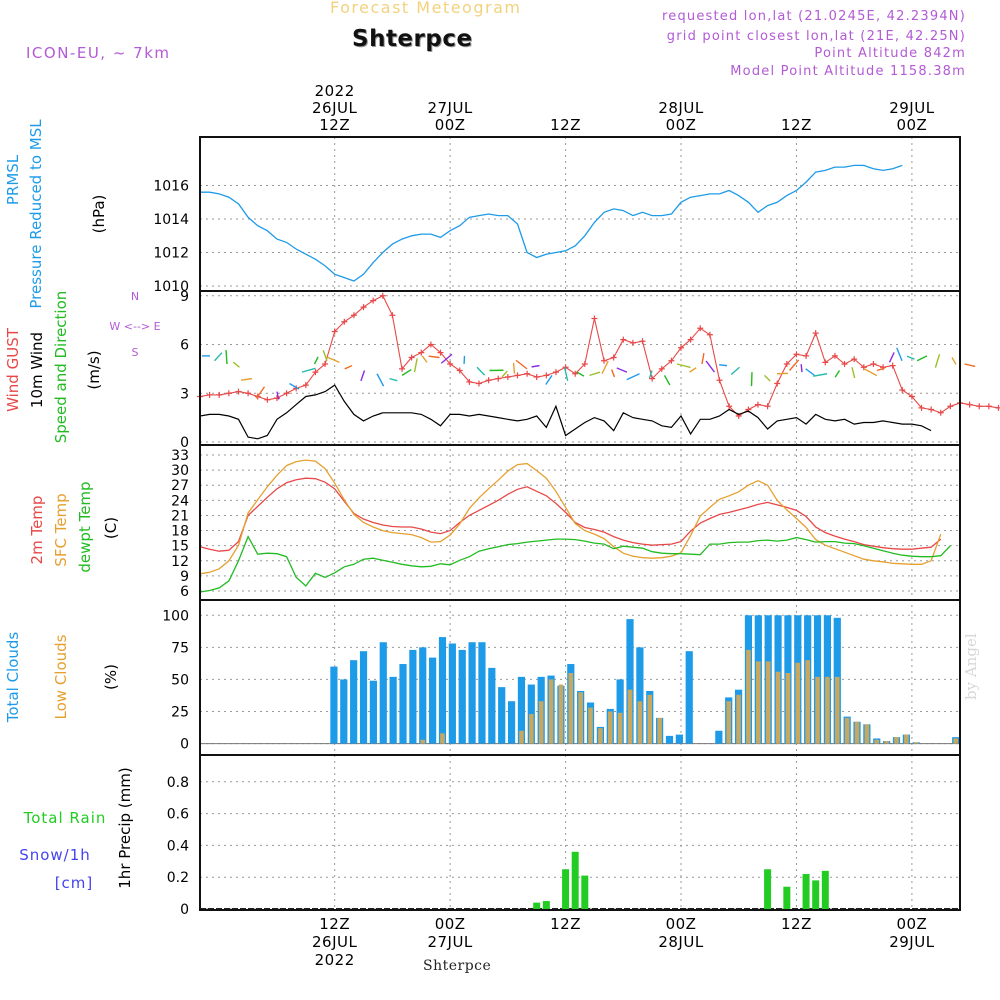 This screenshot has height=1000, width=1000. What do you see at coordinates (184, 443) in the screenshot?
I see `wind-ytick-0: 0` at bounding box center [184, 443].